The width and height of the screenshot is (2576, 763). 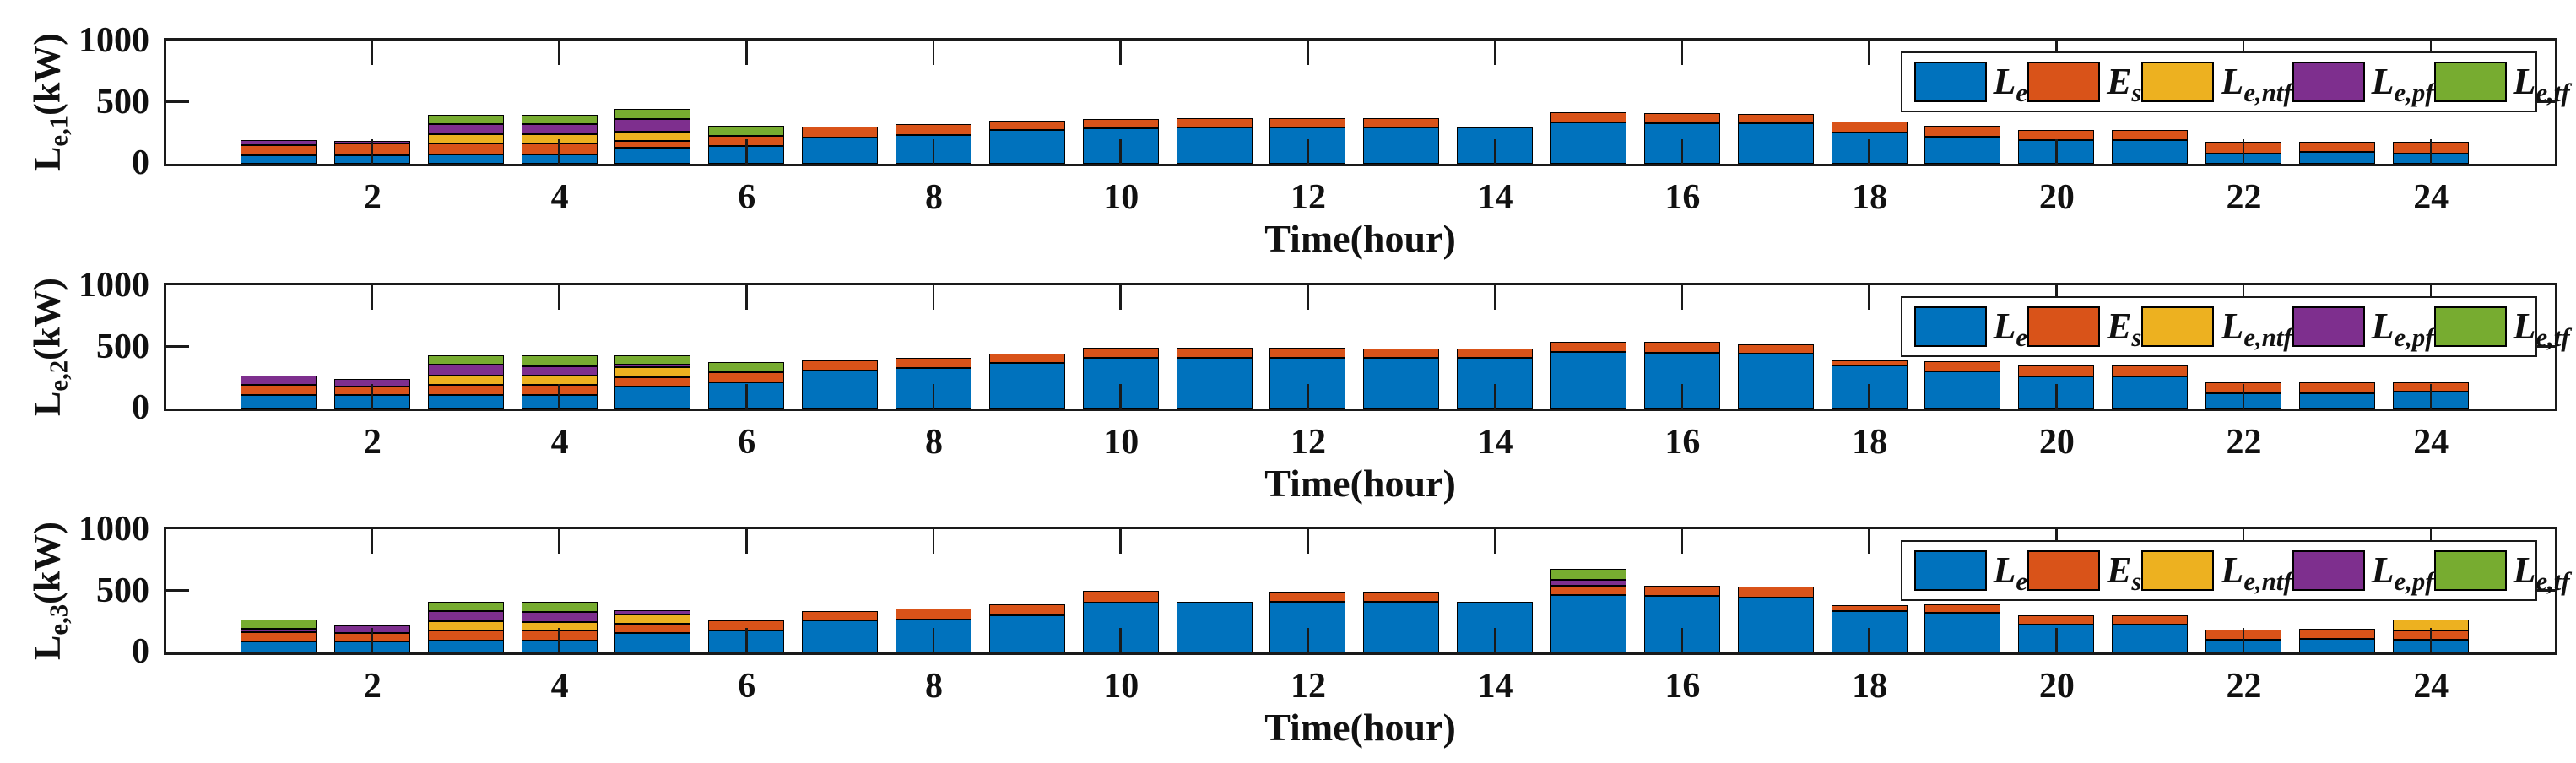 I want to click on legend-swatch-L_e,ntf, so click(x=2178, y=326).